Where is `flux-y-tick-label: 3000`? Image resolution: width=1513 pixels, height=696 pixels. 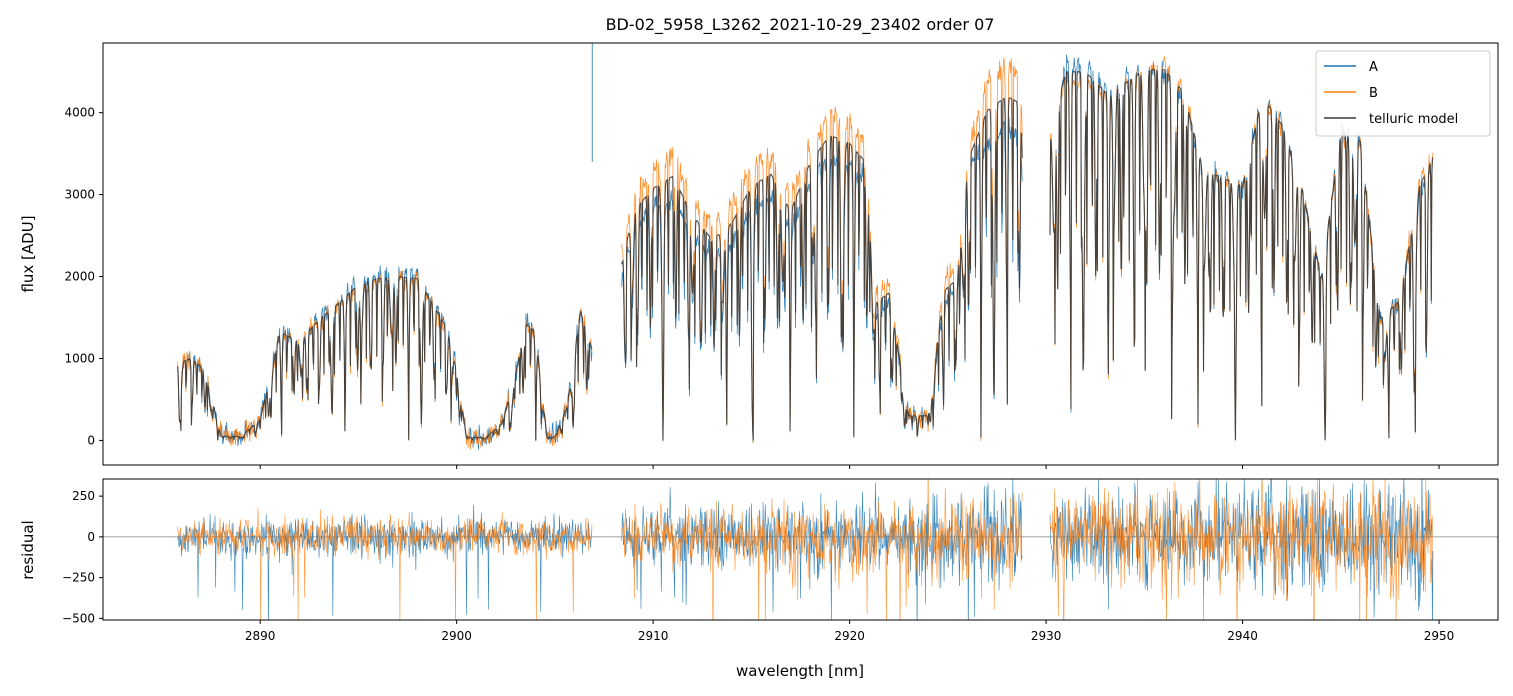 flux-y-tick-label: 3000 is located at coordinates (79, 195).